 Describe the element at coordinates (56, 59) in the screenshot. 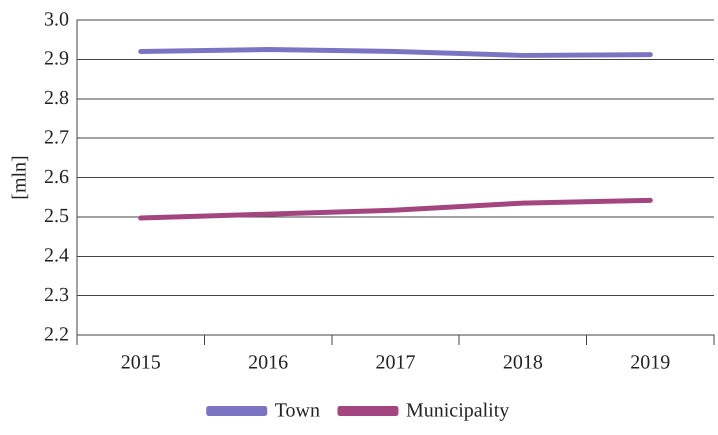

I see `y-tick-label: 2.9` at that location.